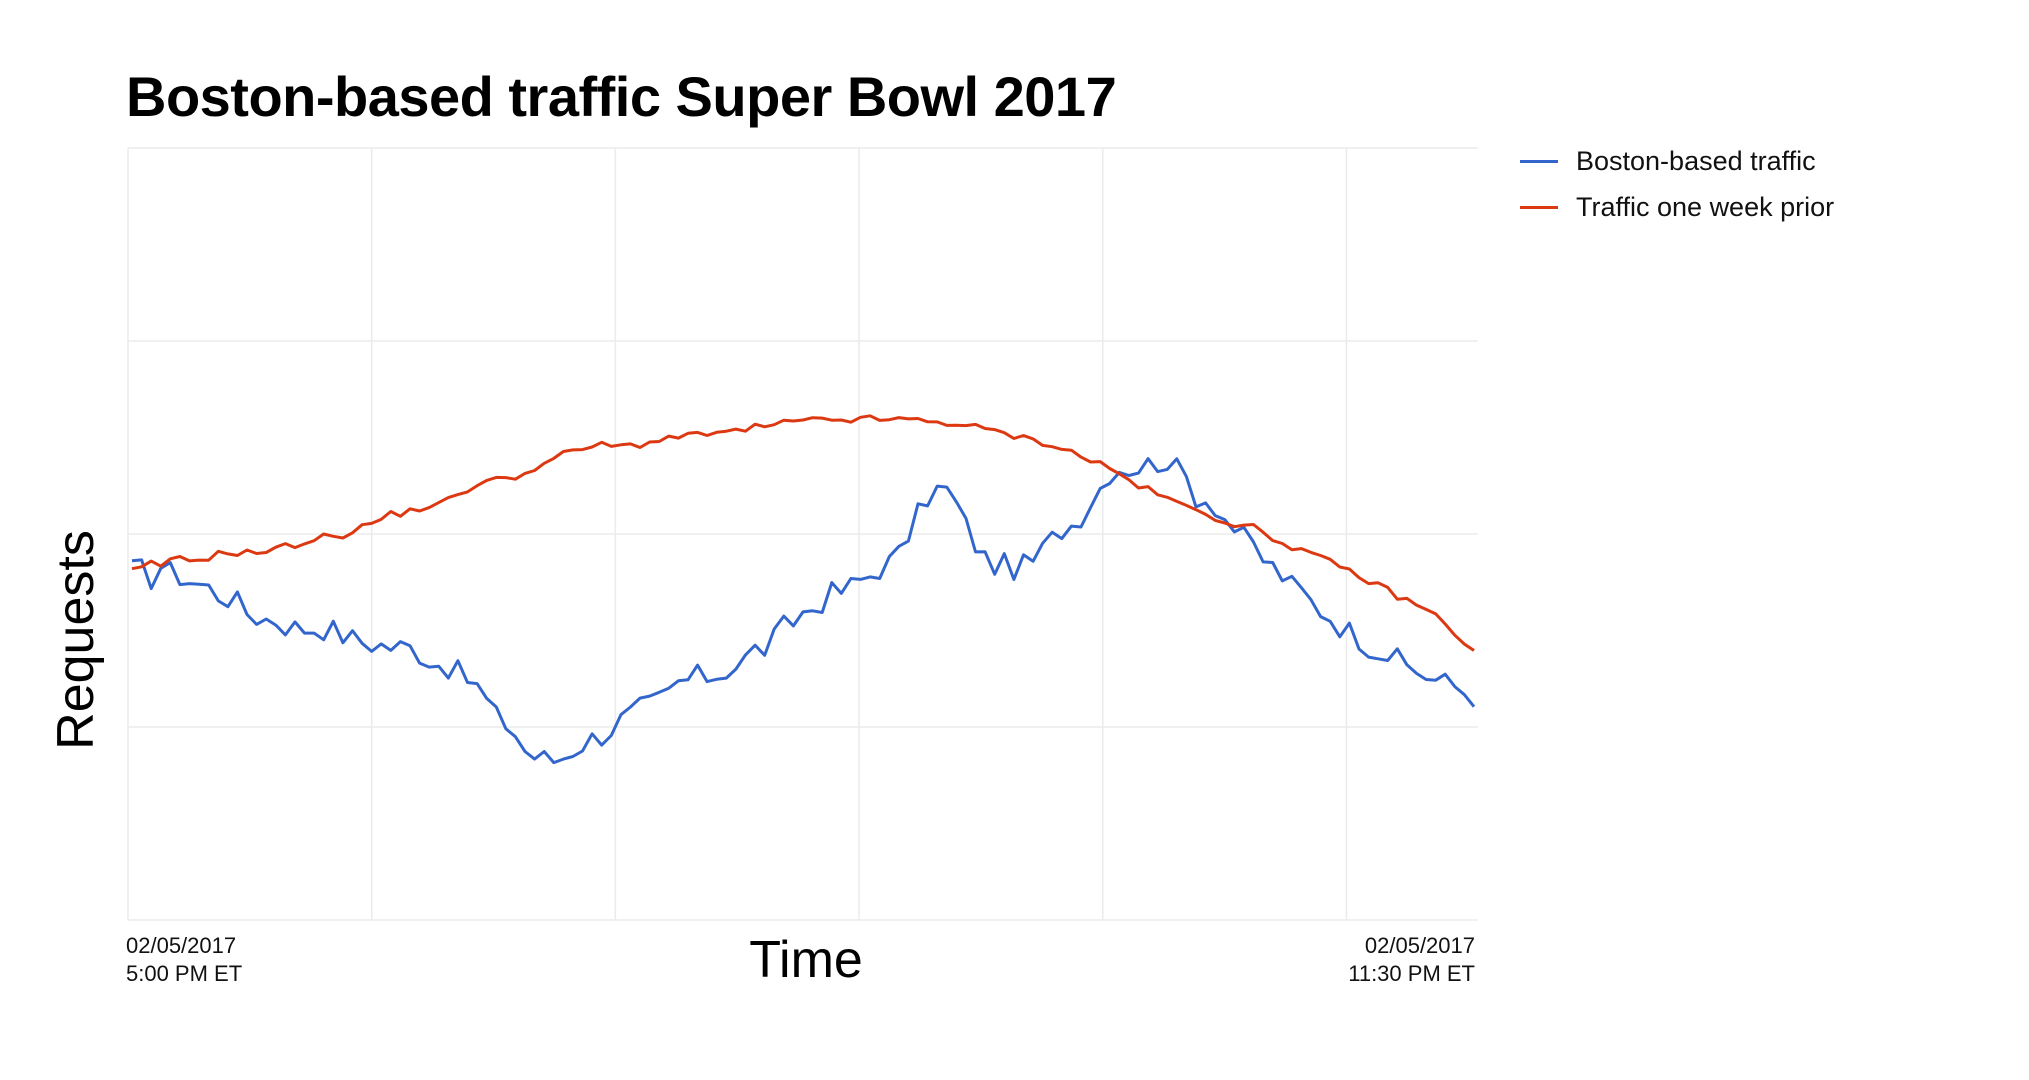 The height and width of the screenshot is (1080, 2029). Describe the element at coordinates (181, 945) in the screenshot. I see `x-tick-start-date: 02/05/2017` at that location.